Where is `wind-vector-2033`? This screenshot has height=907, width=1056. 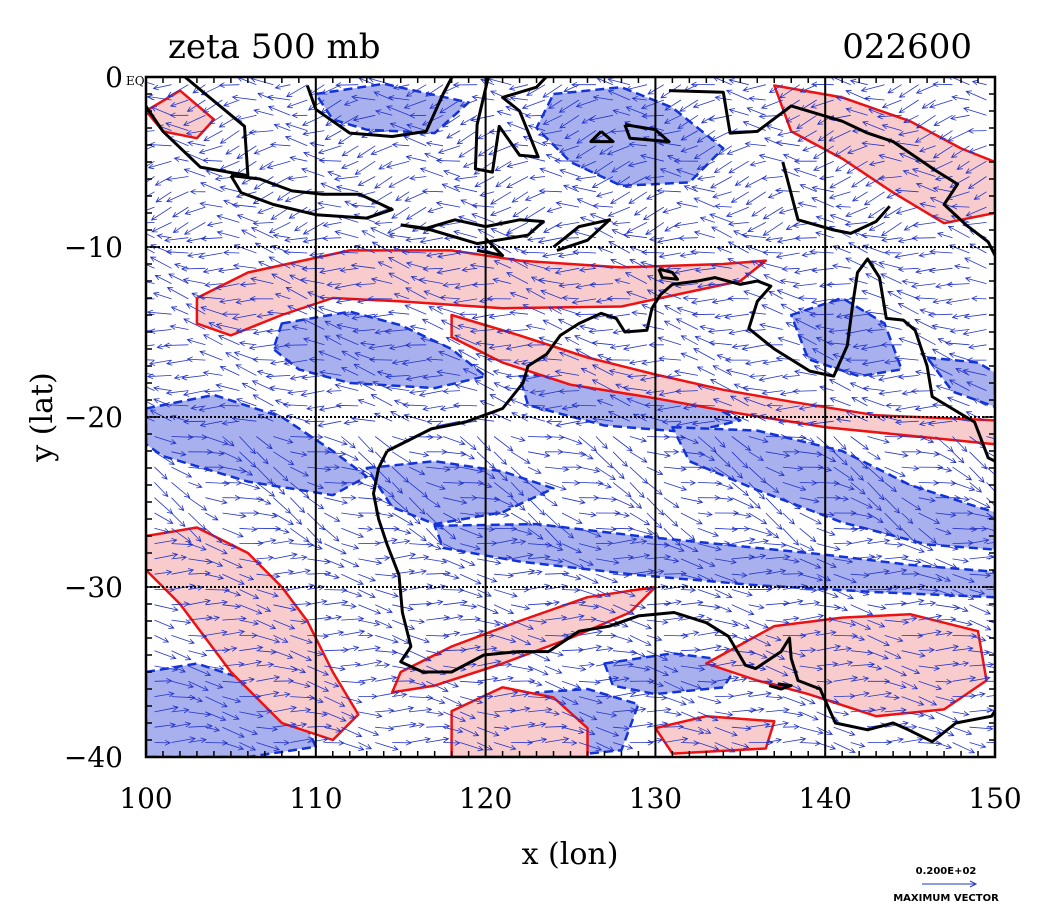
wind-vector-2033 is located at coordinates (709, 700).